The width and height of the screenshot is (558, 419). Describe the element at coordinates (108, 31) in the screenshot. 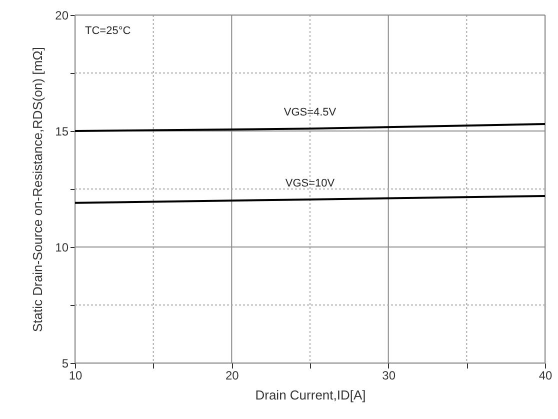

I see `annotation: TC=25°C` at that location.